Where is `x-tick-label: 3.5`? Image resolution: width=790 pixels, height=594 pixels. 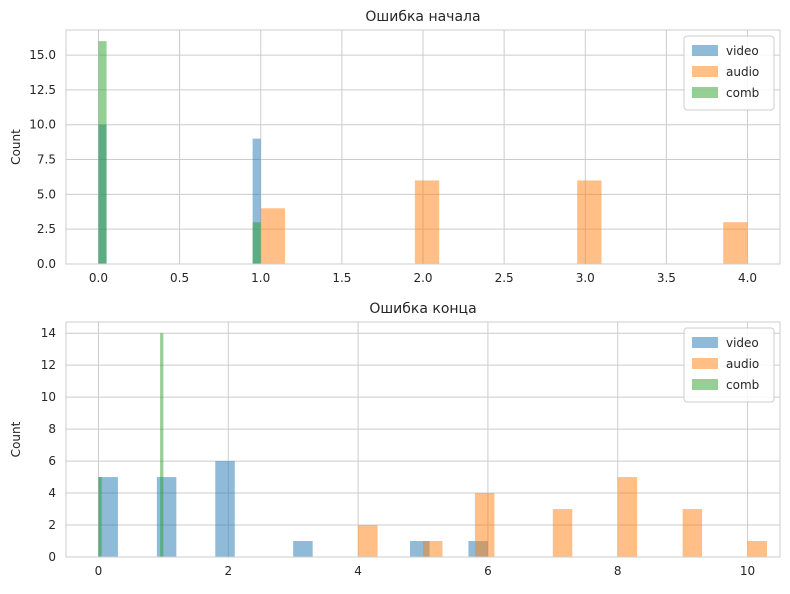
x-tick-label: 3.5 is located at coordinates (666, 278).